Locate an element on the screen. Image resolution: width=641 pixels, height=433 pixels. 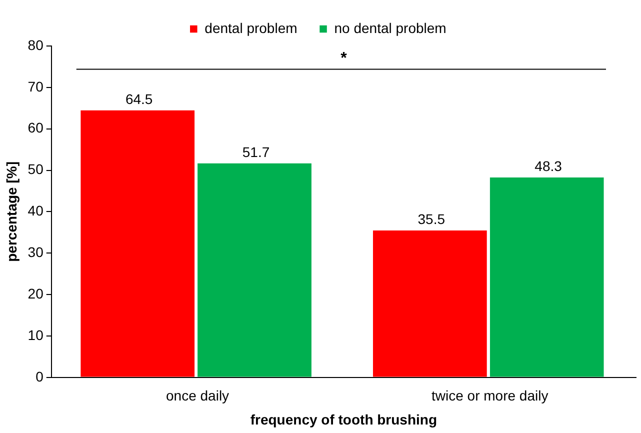
y-axis-title: percentage [%] is located at coordinates (11, 212).